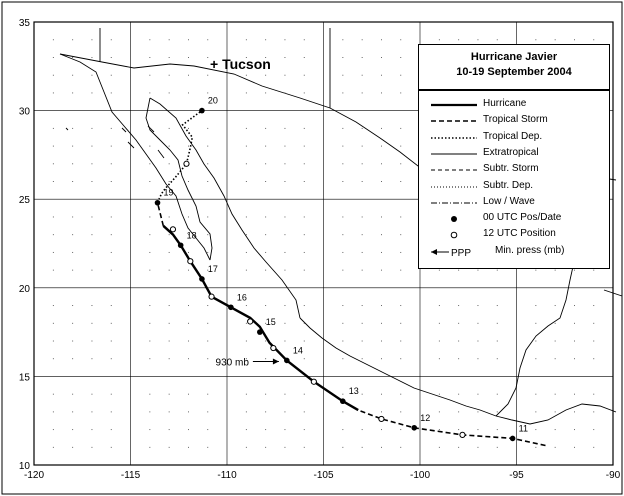  Describe the element at coordinates (354, 391) in the screenshot. I see `date-label: 13` at that location.